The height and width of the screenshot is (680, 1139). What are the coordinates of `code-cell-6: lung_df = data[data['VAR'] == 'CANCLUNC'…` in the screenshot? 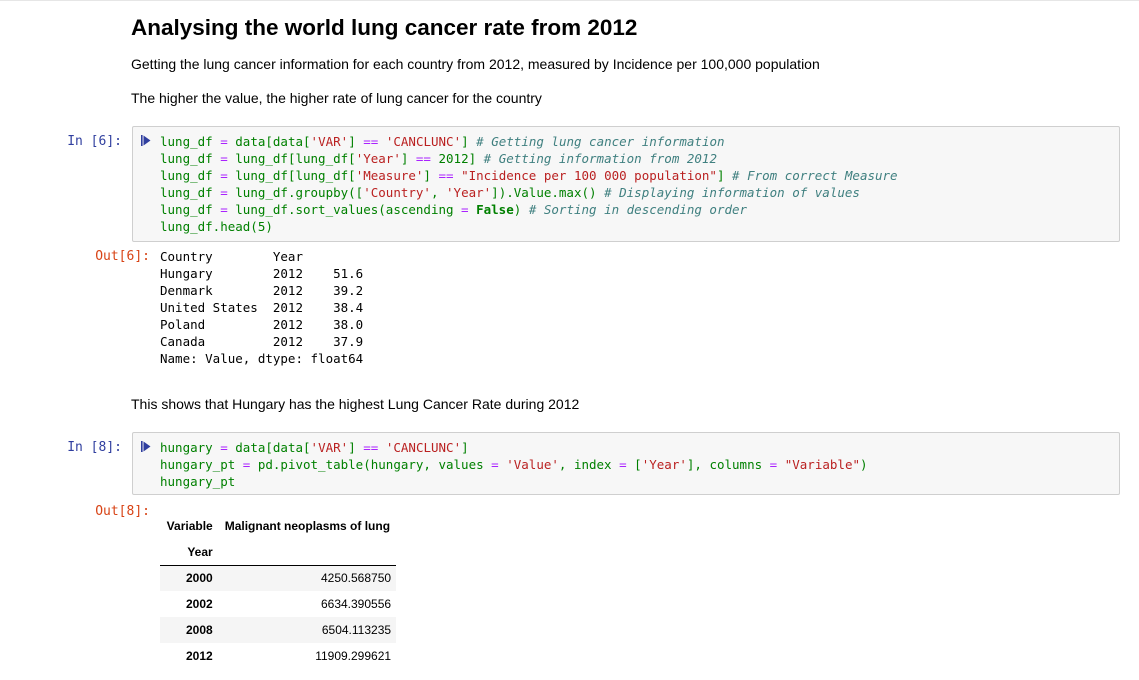 It's located at (626, 184).